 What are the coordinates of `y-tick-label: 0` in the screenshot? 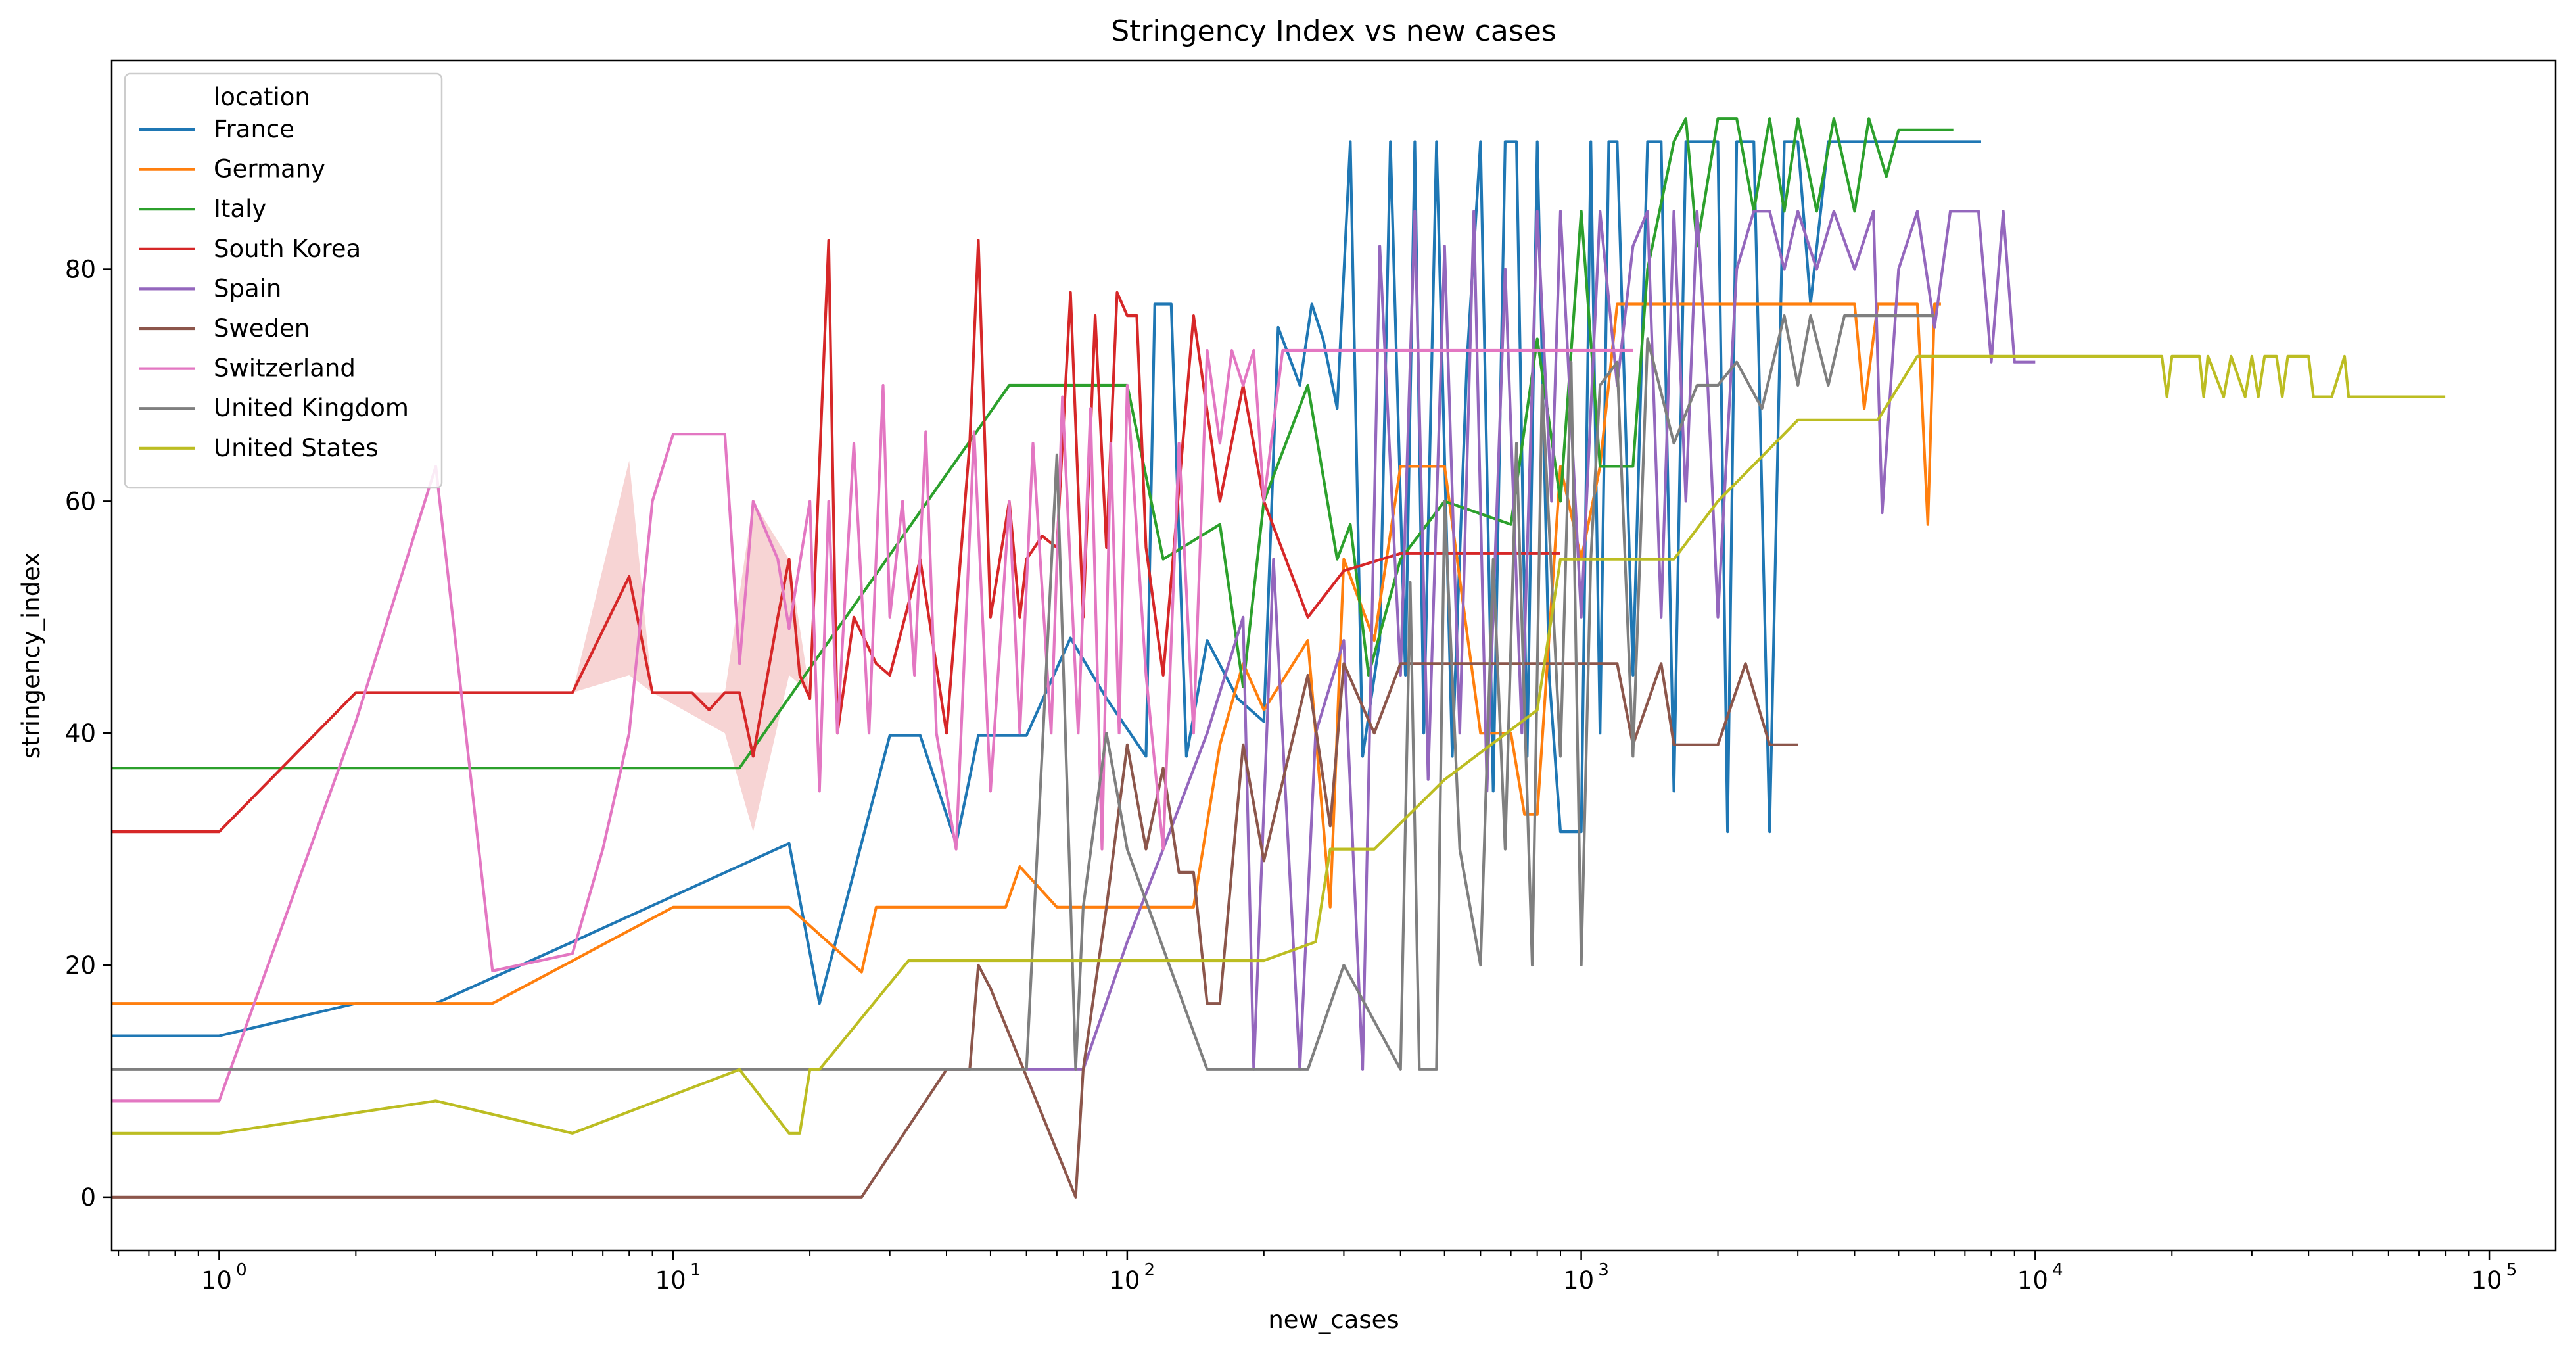 It's located at (88, 1197).